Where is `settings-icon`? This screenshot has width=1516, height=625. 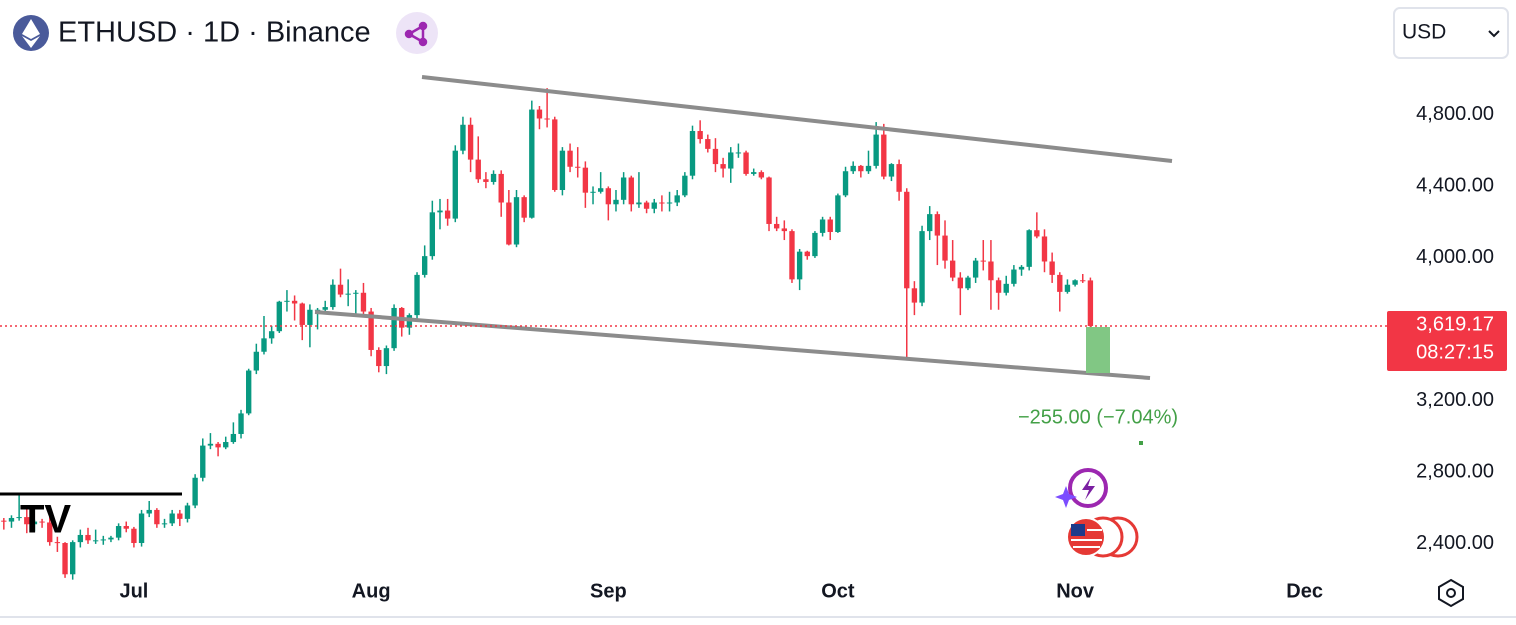
settings-icon is located at coordinates (1451, 593).